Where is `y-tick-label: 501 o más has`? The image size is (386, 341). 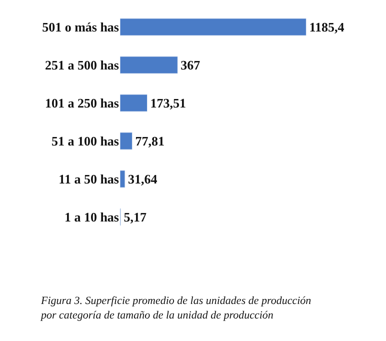
y-tick-label: 501 o más has is located at coordinates (80, 27).